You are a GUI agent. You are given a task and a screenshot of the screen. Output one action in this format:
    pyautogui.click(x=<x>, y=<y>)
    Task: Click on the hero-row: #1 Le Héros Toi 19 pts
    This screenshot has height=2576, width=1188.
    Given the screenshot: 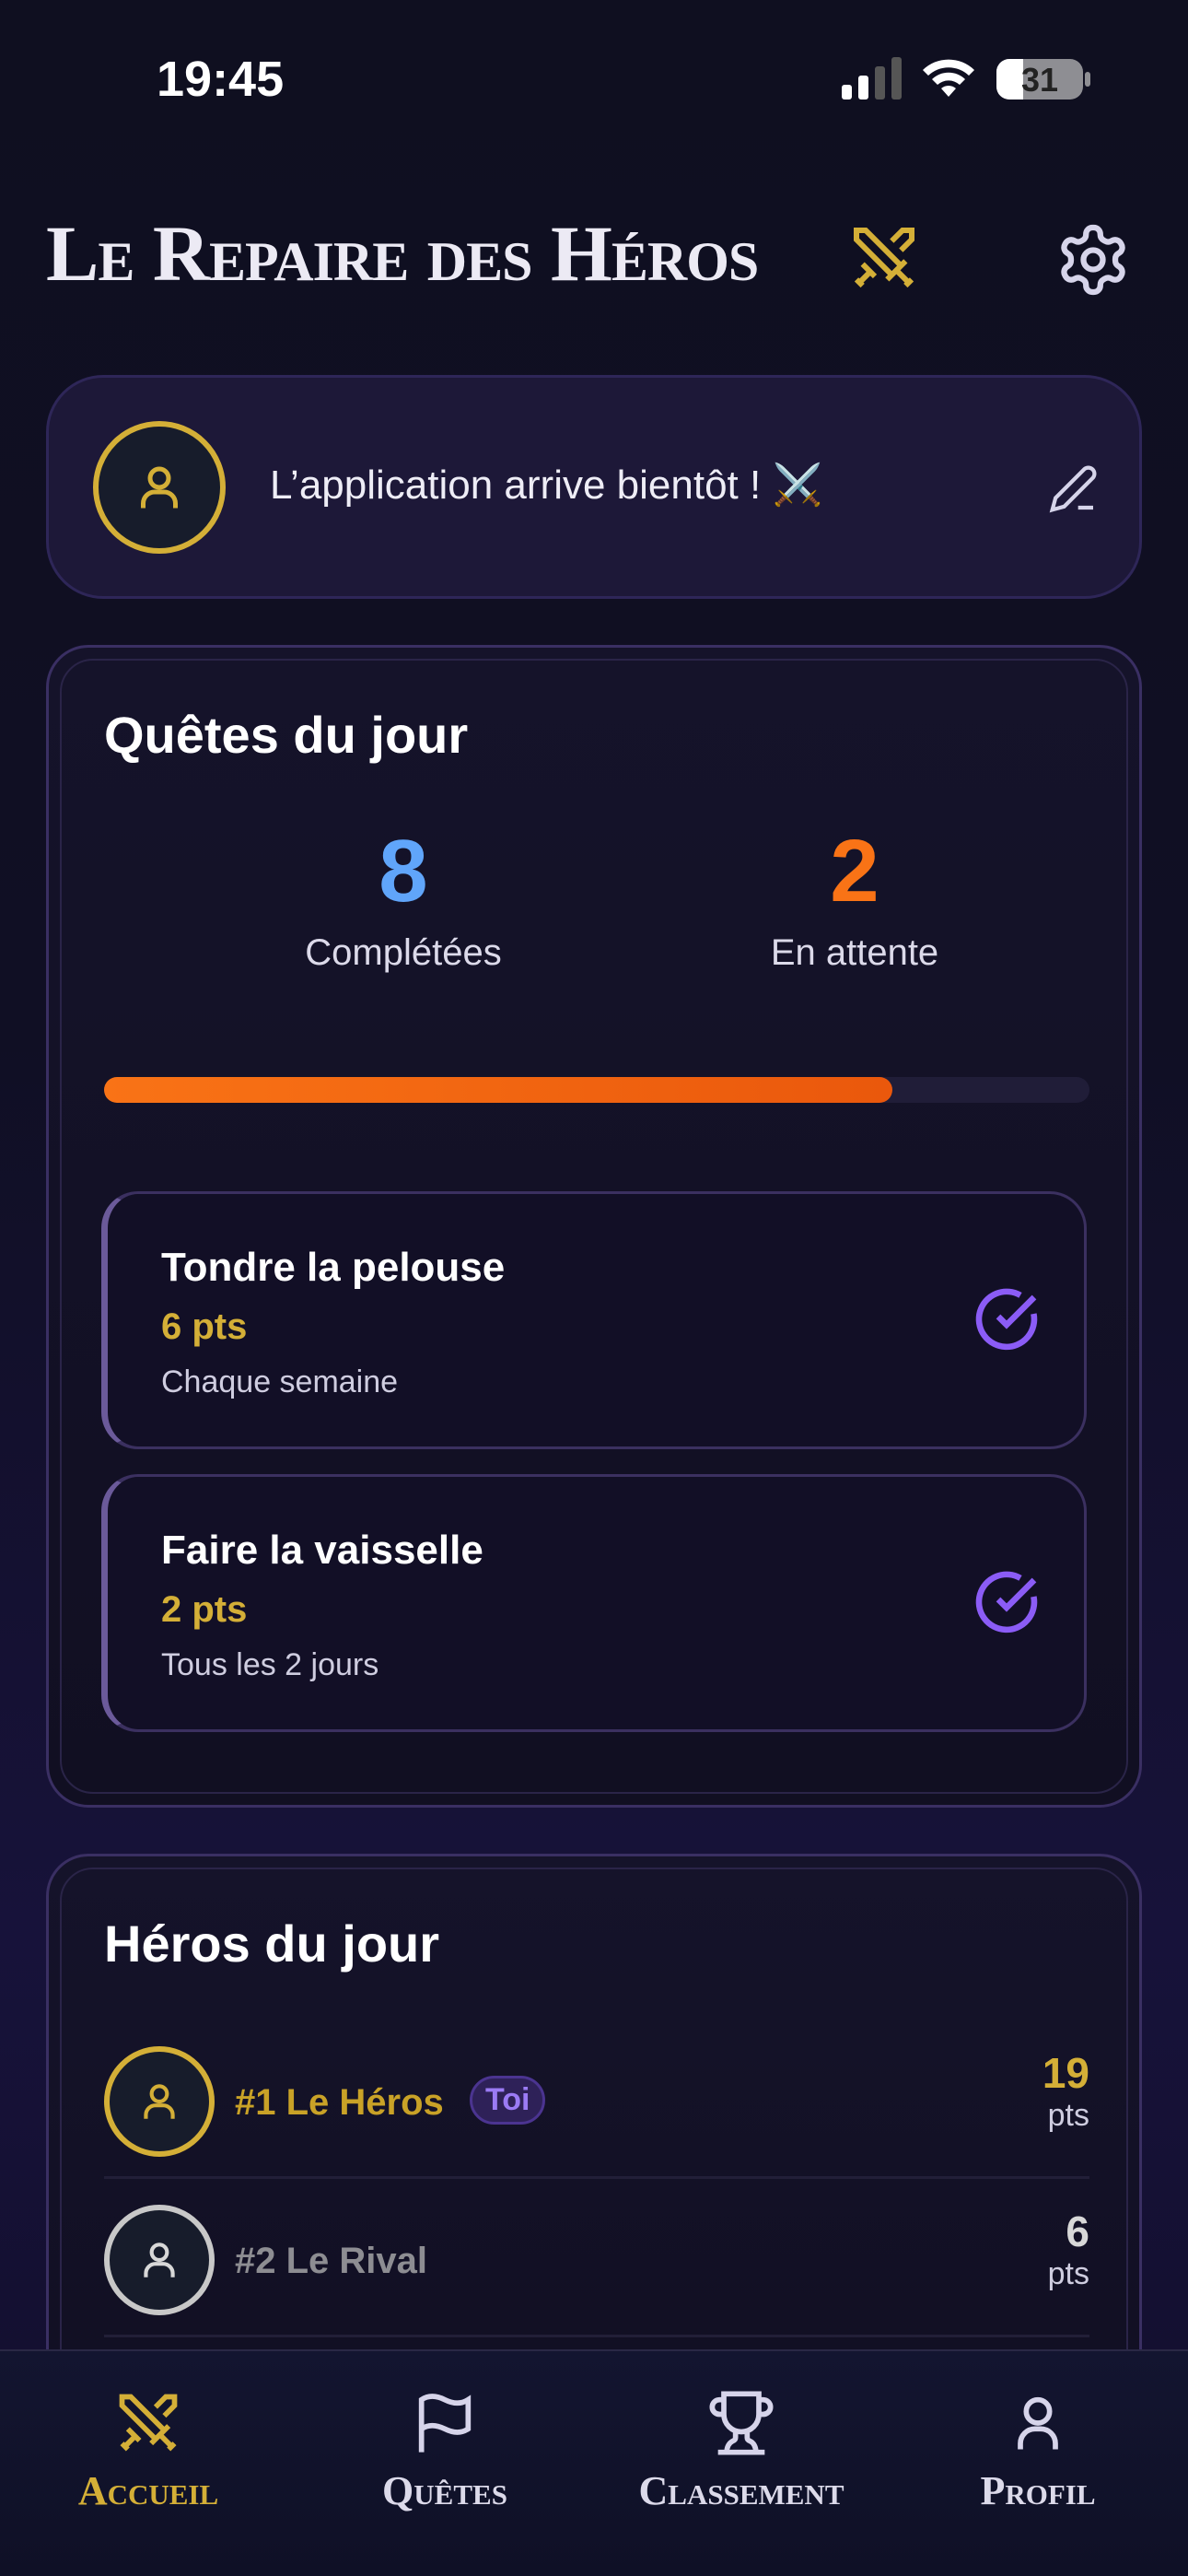 What is the action you would take?
    pyautogui.click(x=596, y=2110)
    